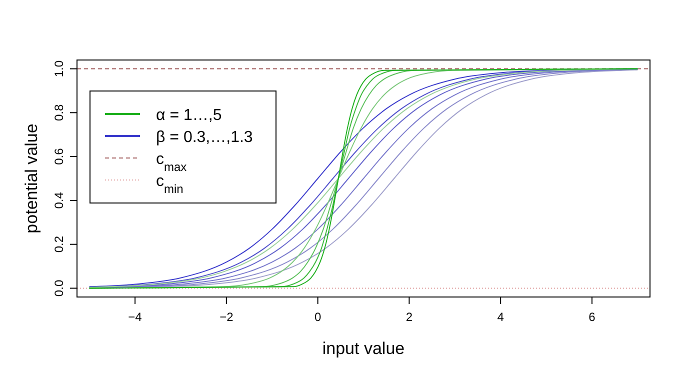 Image resolution: width=675 pixels, height=374 pixels. I want to click on y-tick-label: 1.0, so click(59, 69).